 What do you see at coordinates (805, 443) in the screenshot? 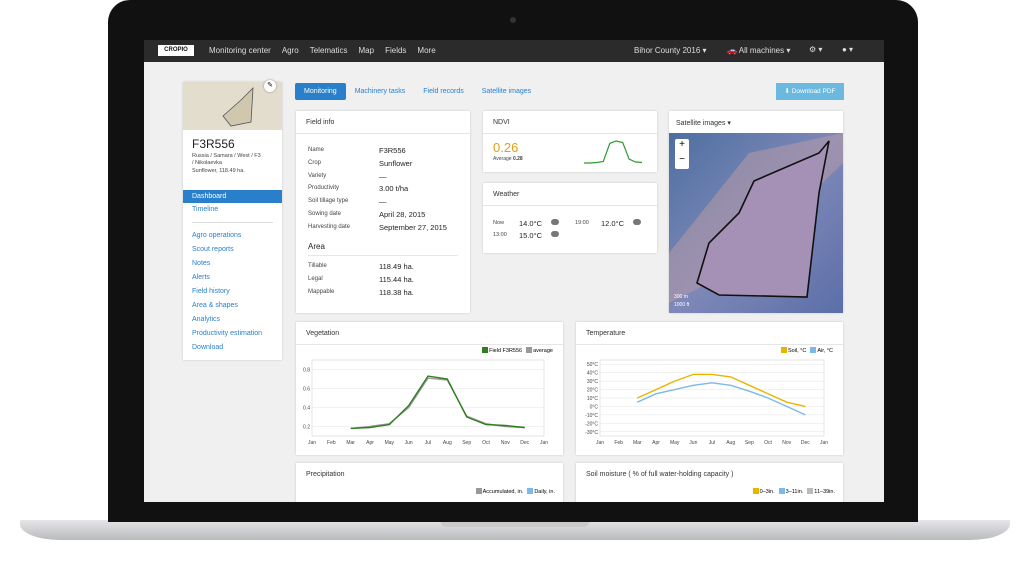
I see `x-tick-label: Dec` at bounding box center [805, 443].